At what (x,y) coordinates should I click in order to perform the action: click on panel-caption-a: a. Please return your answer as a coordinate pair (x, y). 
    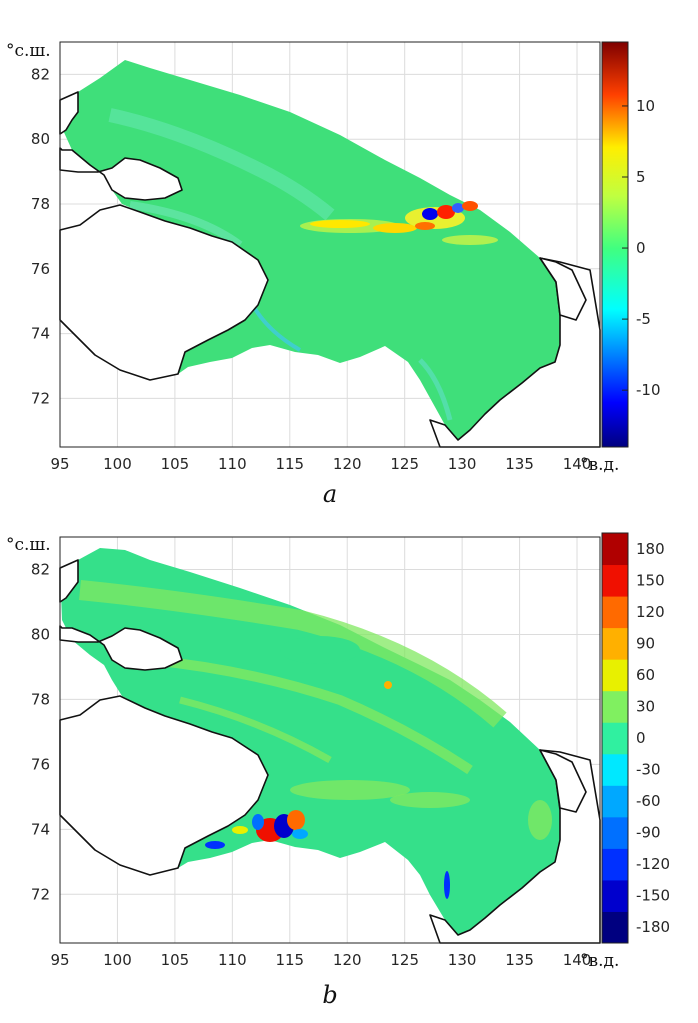
    Looking at the image, I should click on (330, 494).